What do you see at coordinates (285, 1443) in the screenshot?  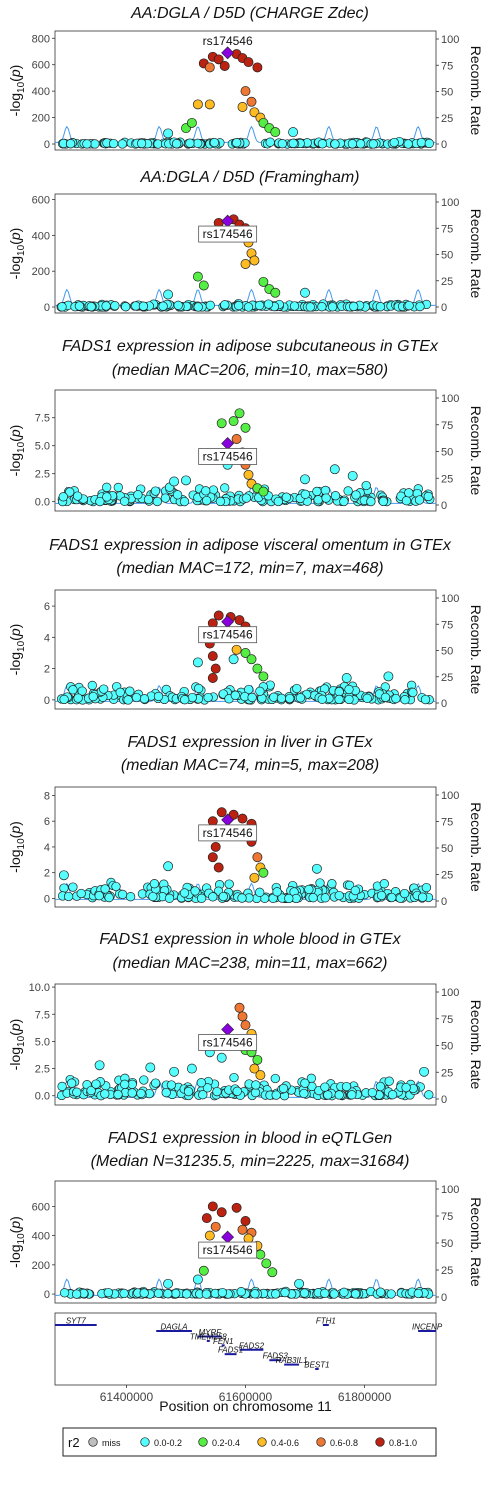 I see `legend-label: 0.4-0.6` at bounding box center [285, 1443].